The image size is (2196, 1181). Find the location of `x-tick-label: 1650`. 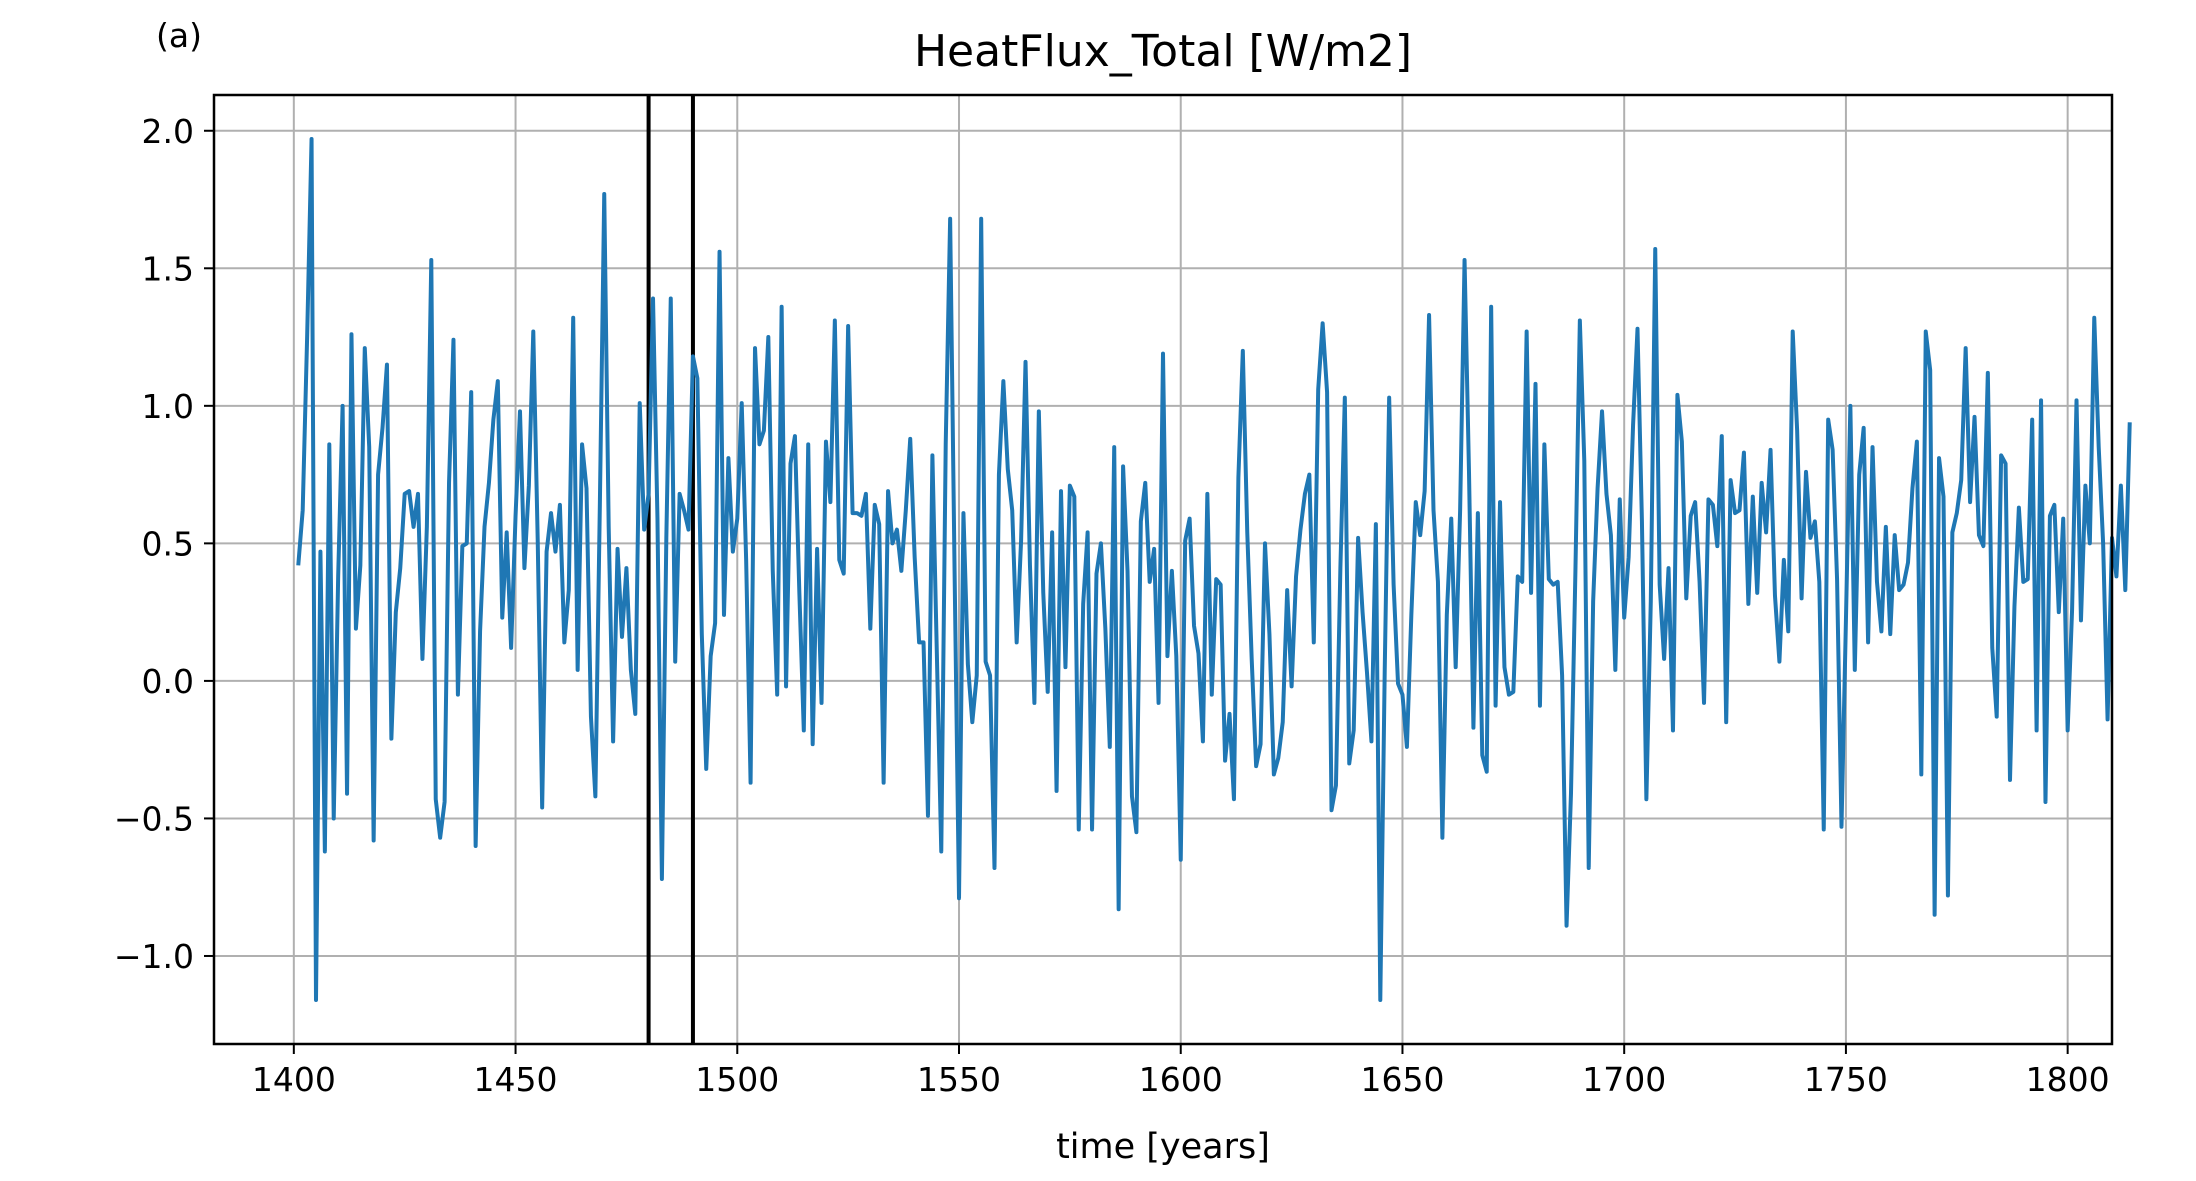

x-tick-label: 1650 is located at coordinates (1402, 1079).